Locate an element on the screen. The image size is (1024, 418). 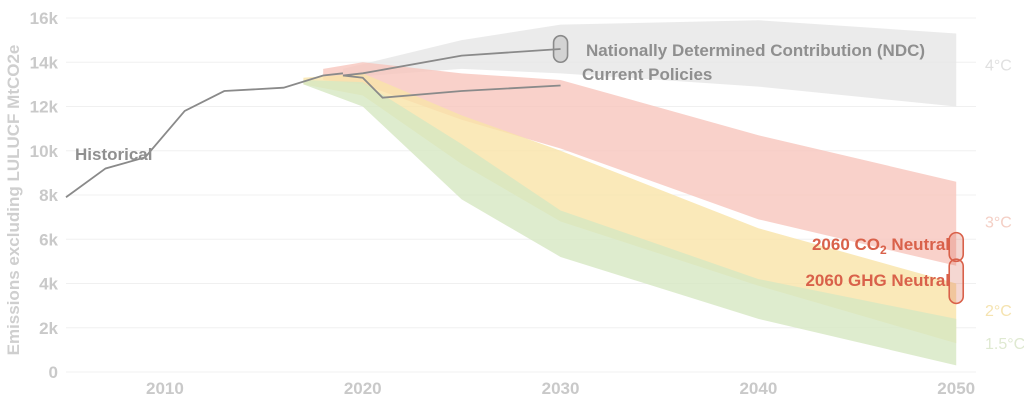
x-tick-label: 2030 is located at coordinates (561, 388).